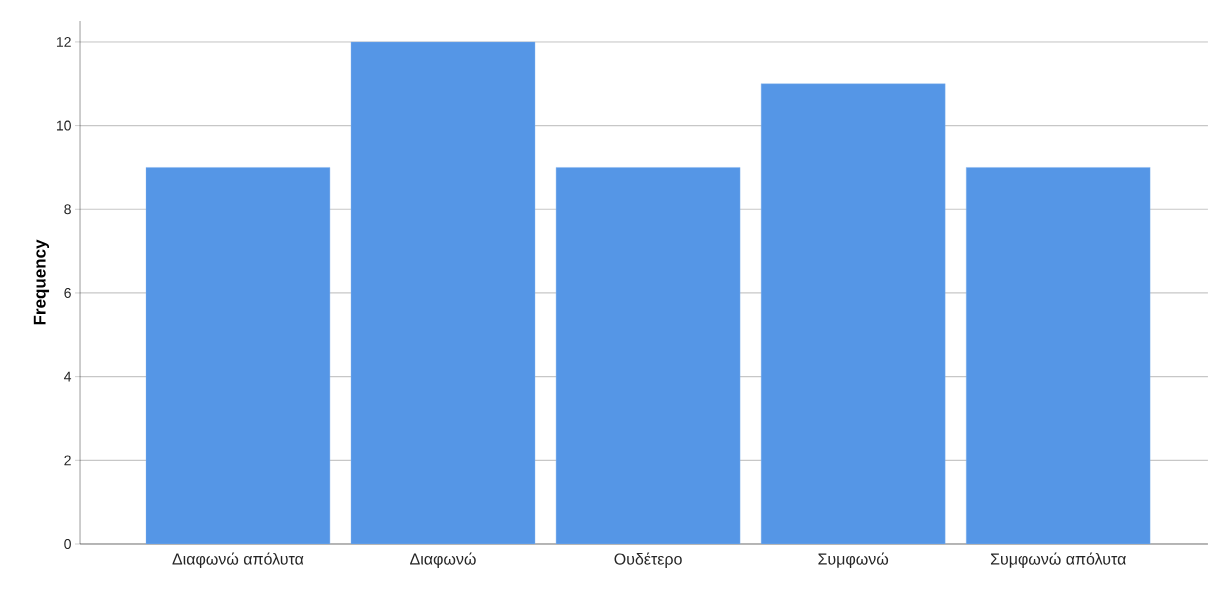  Describe the element at coordinates (443, 560) in the screenshot. I see `x-tick-label: Διαφωνώ` at that location.